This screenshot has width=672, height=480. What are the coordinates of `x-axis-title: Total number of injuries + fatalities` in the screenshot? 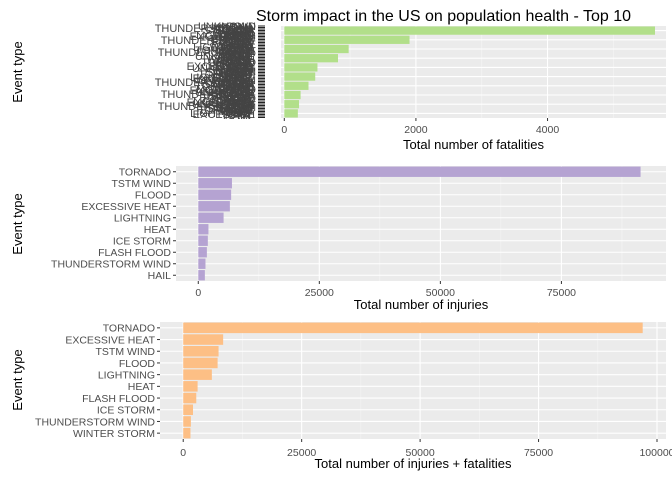 It's located at (413, 463).